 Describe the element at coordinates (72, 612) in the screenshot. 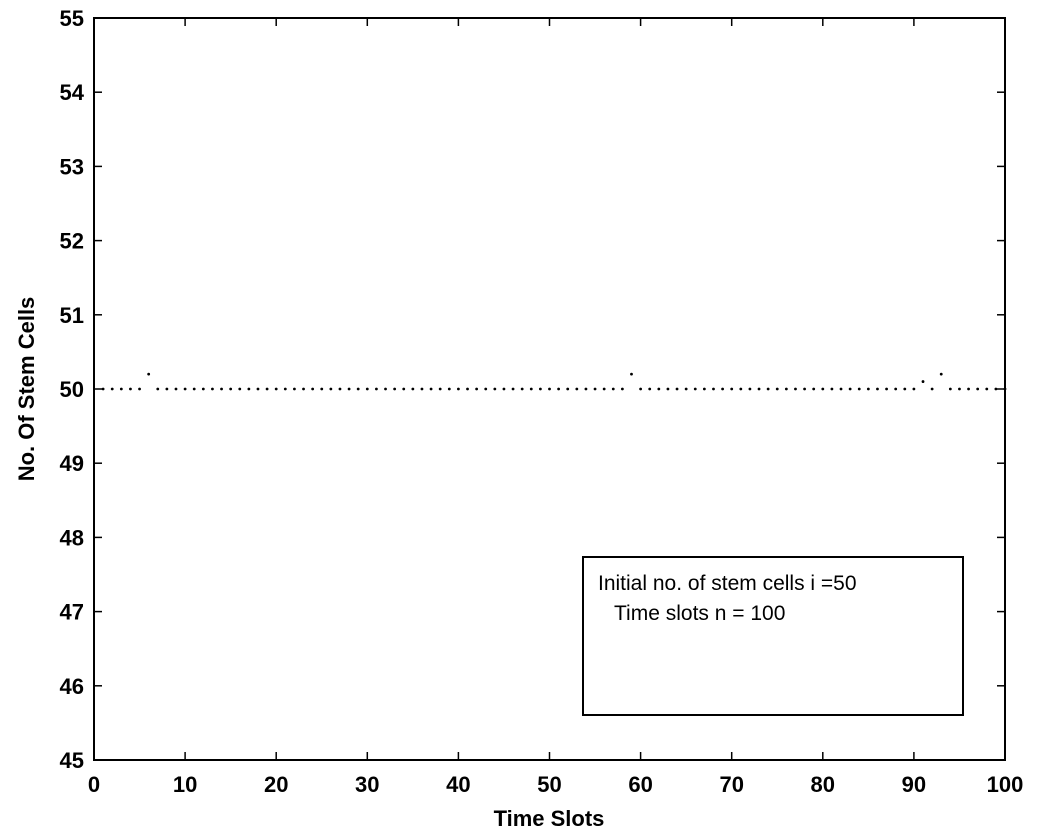

I see `y-tick-label: 47` at that location.